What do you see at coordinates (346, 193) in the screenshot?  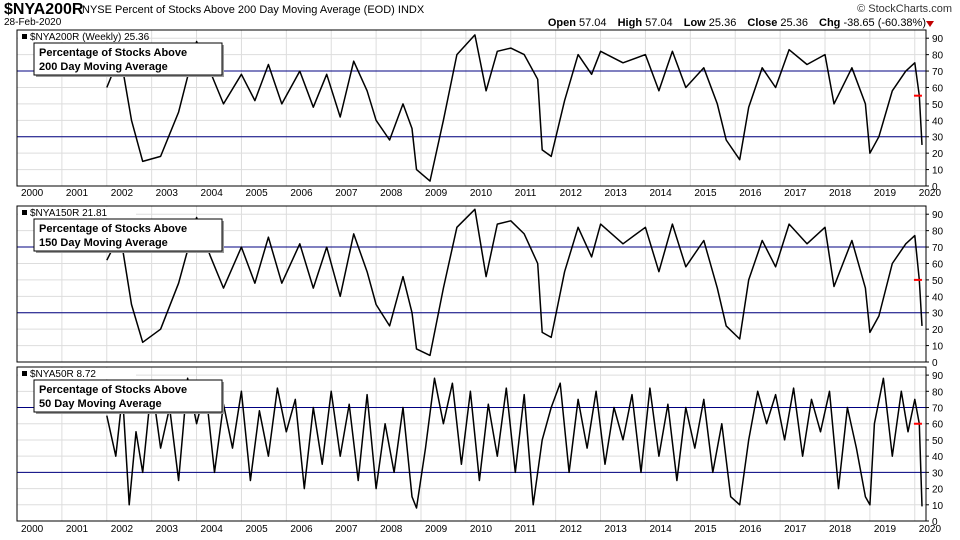 I see `x-tick-label: 2007` at bounding box center [346, 193].